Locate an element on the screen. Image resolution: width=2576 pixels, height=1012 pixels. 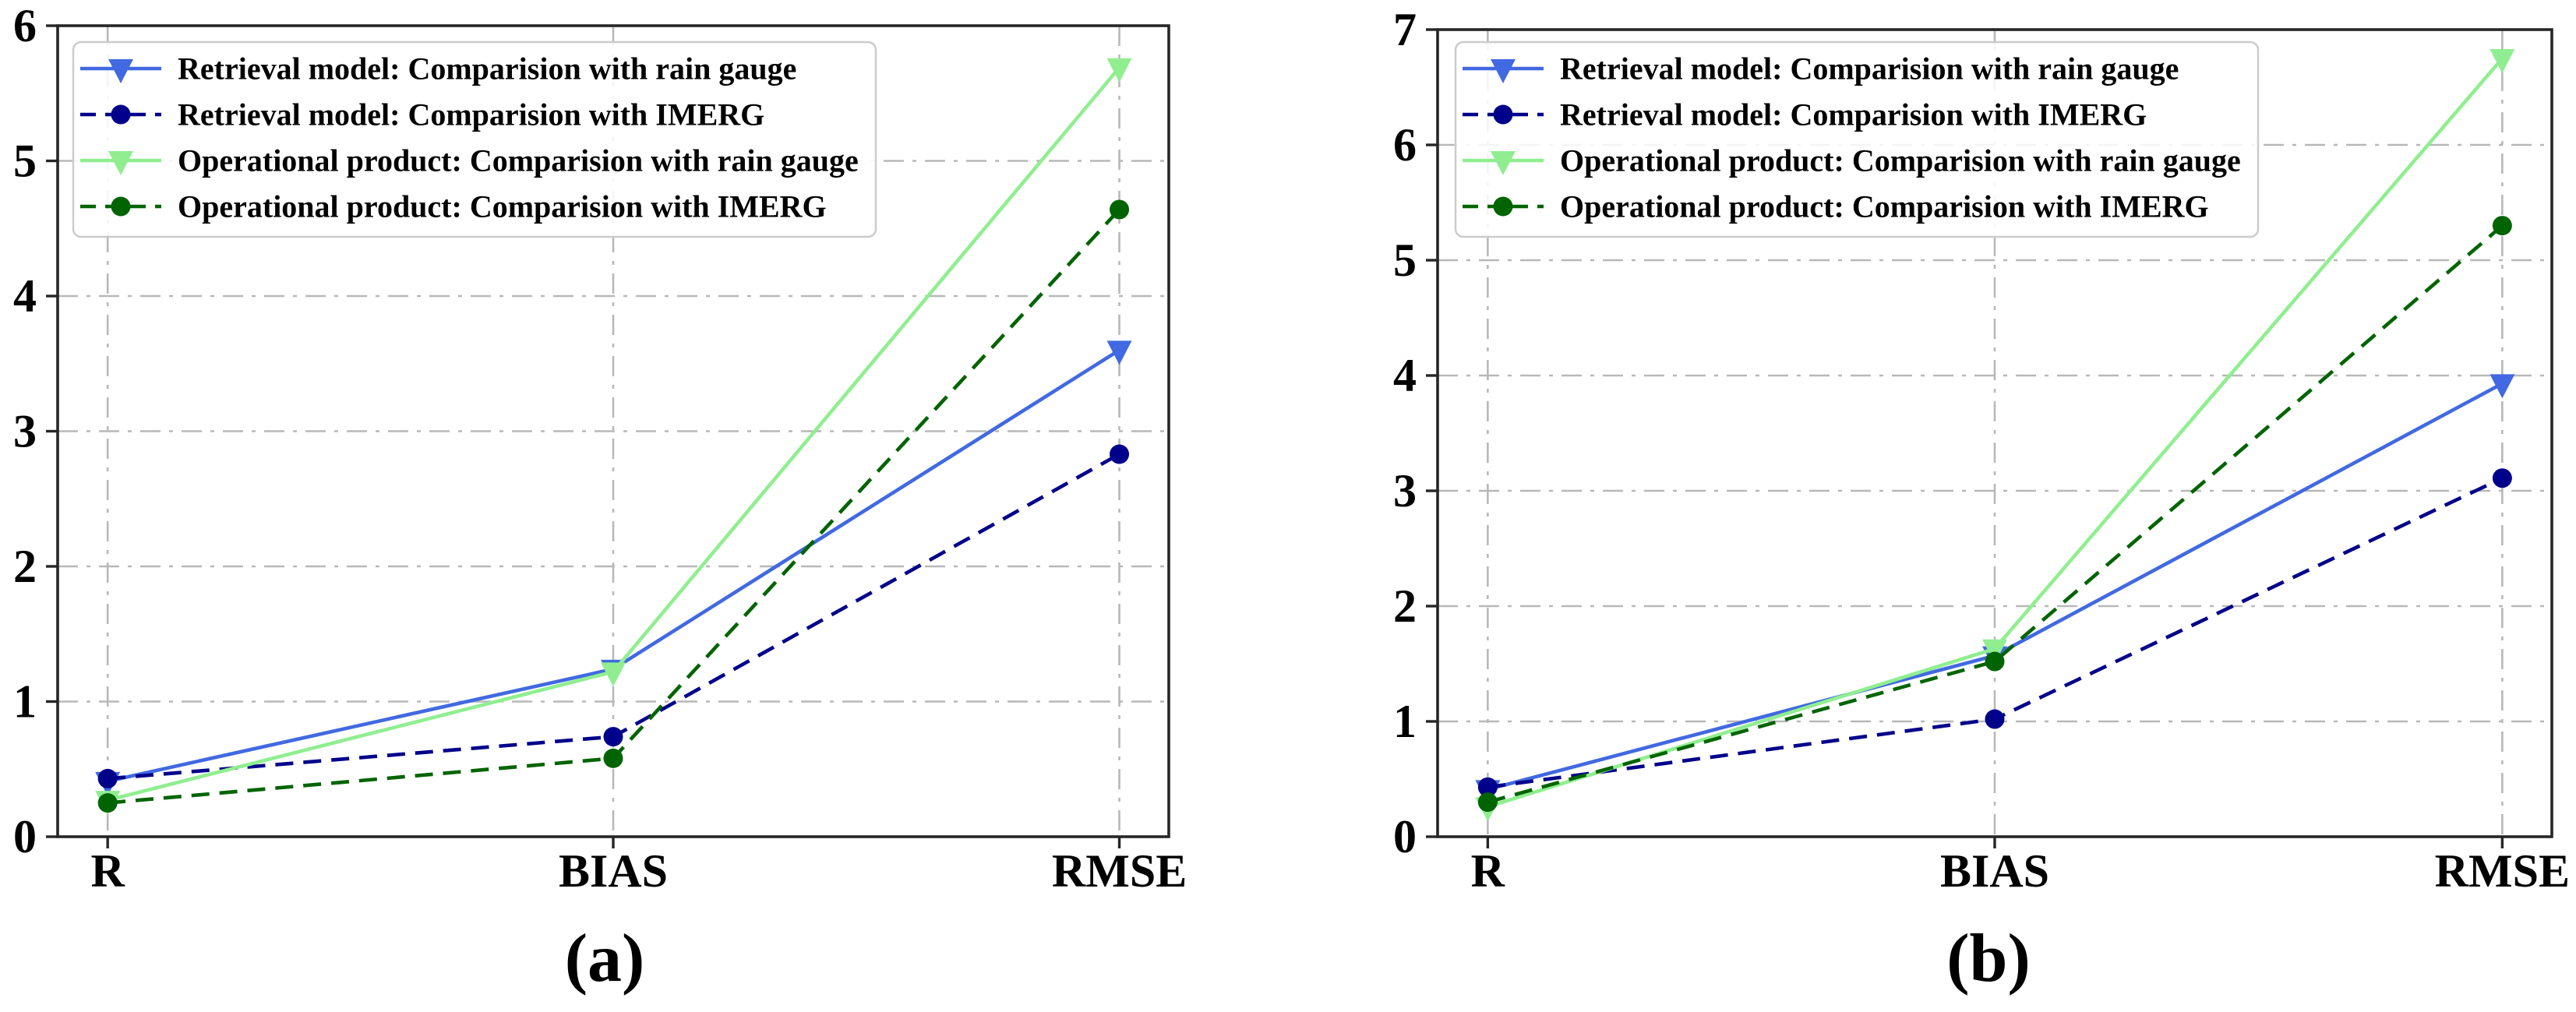
panel-caption-a: (a) is located at coordinates (604, 958).